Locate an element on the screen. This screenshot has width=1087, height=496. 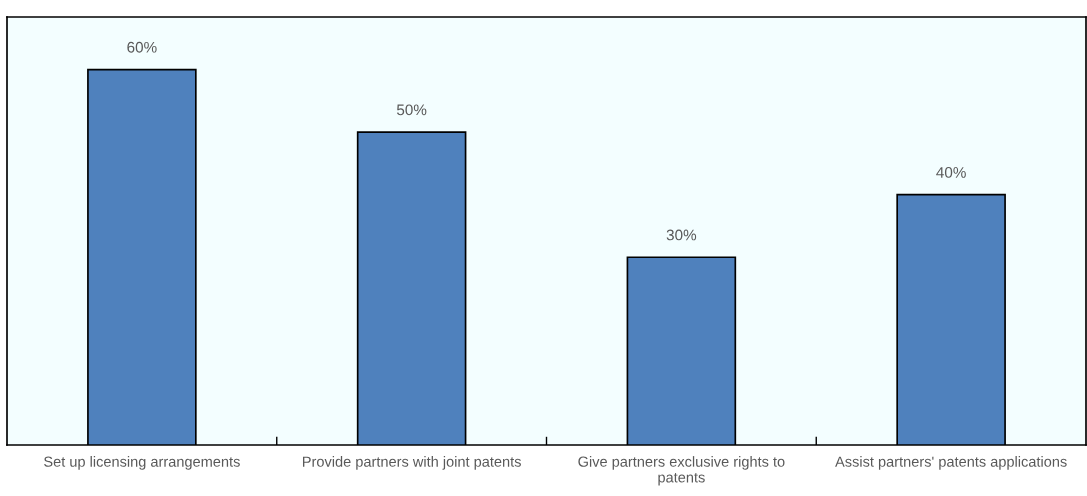
x-tick-label: Give partners exclusive rights to patents is located at coordinates (681, 471).